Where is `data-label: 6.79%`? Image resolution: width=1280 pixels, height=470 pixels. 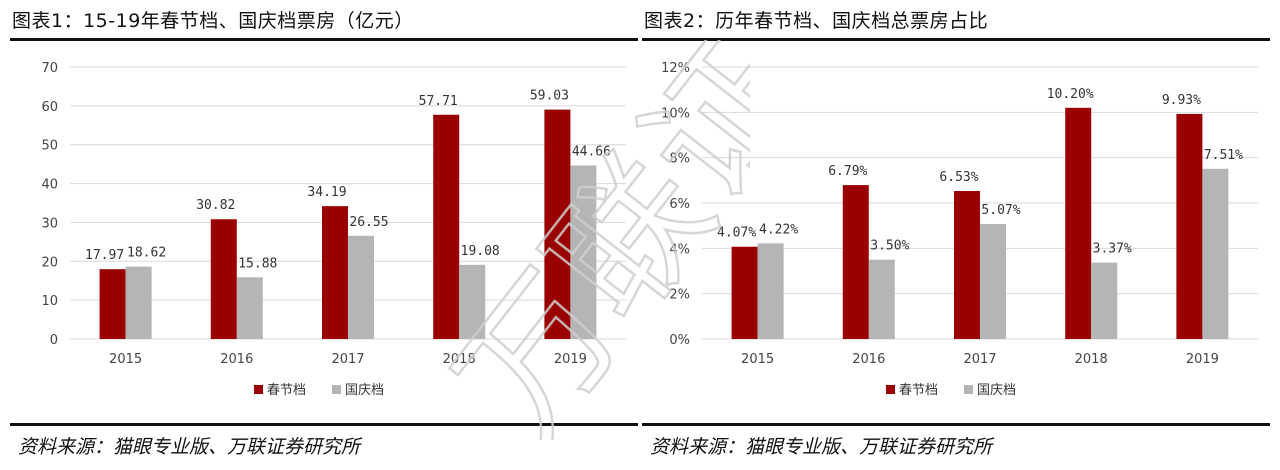 data-label: 6.79% is located at coordinates (847, 171).